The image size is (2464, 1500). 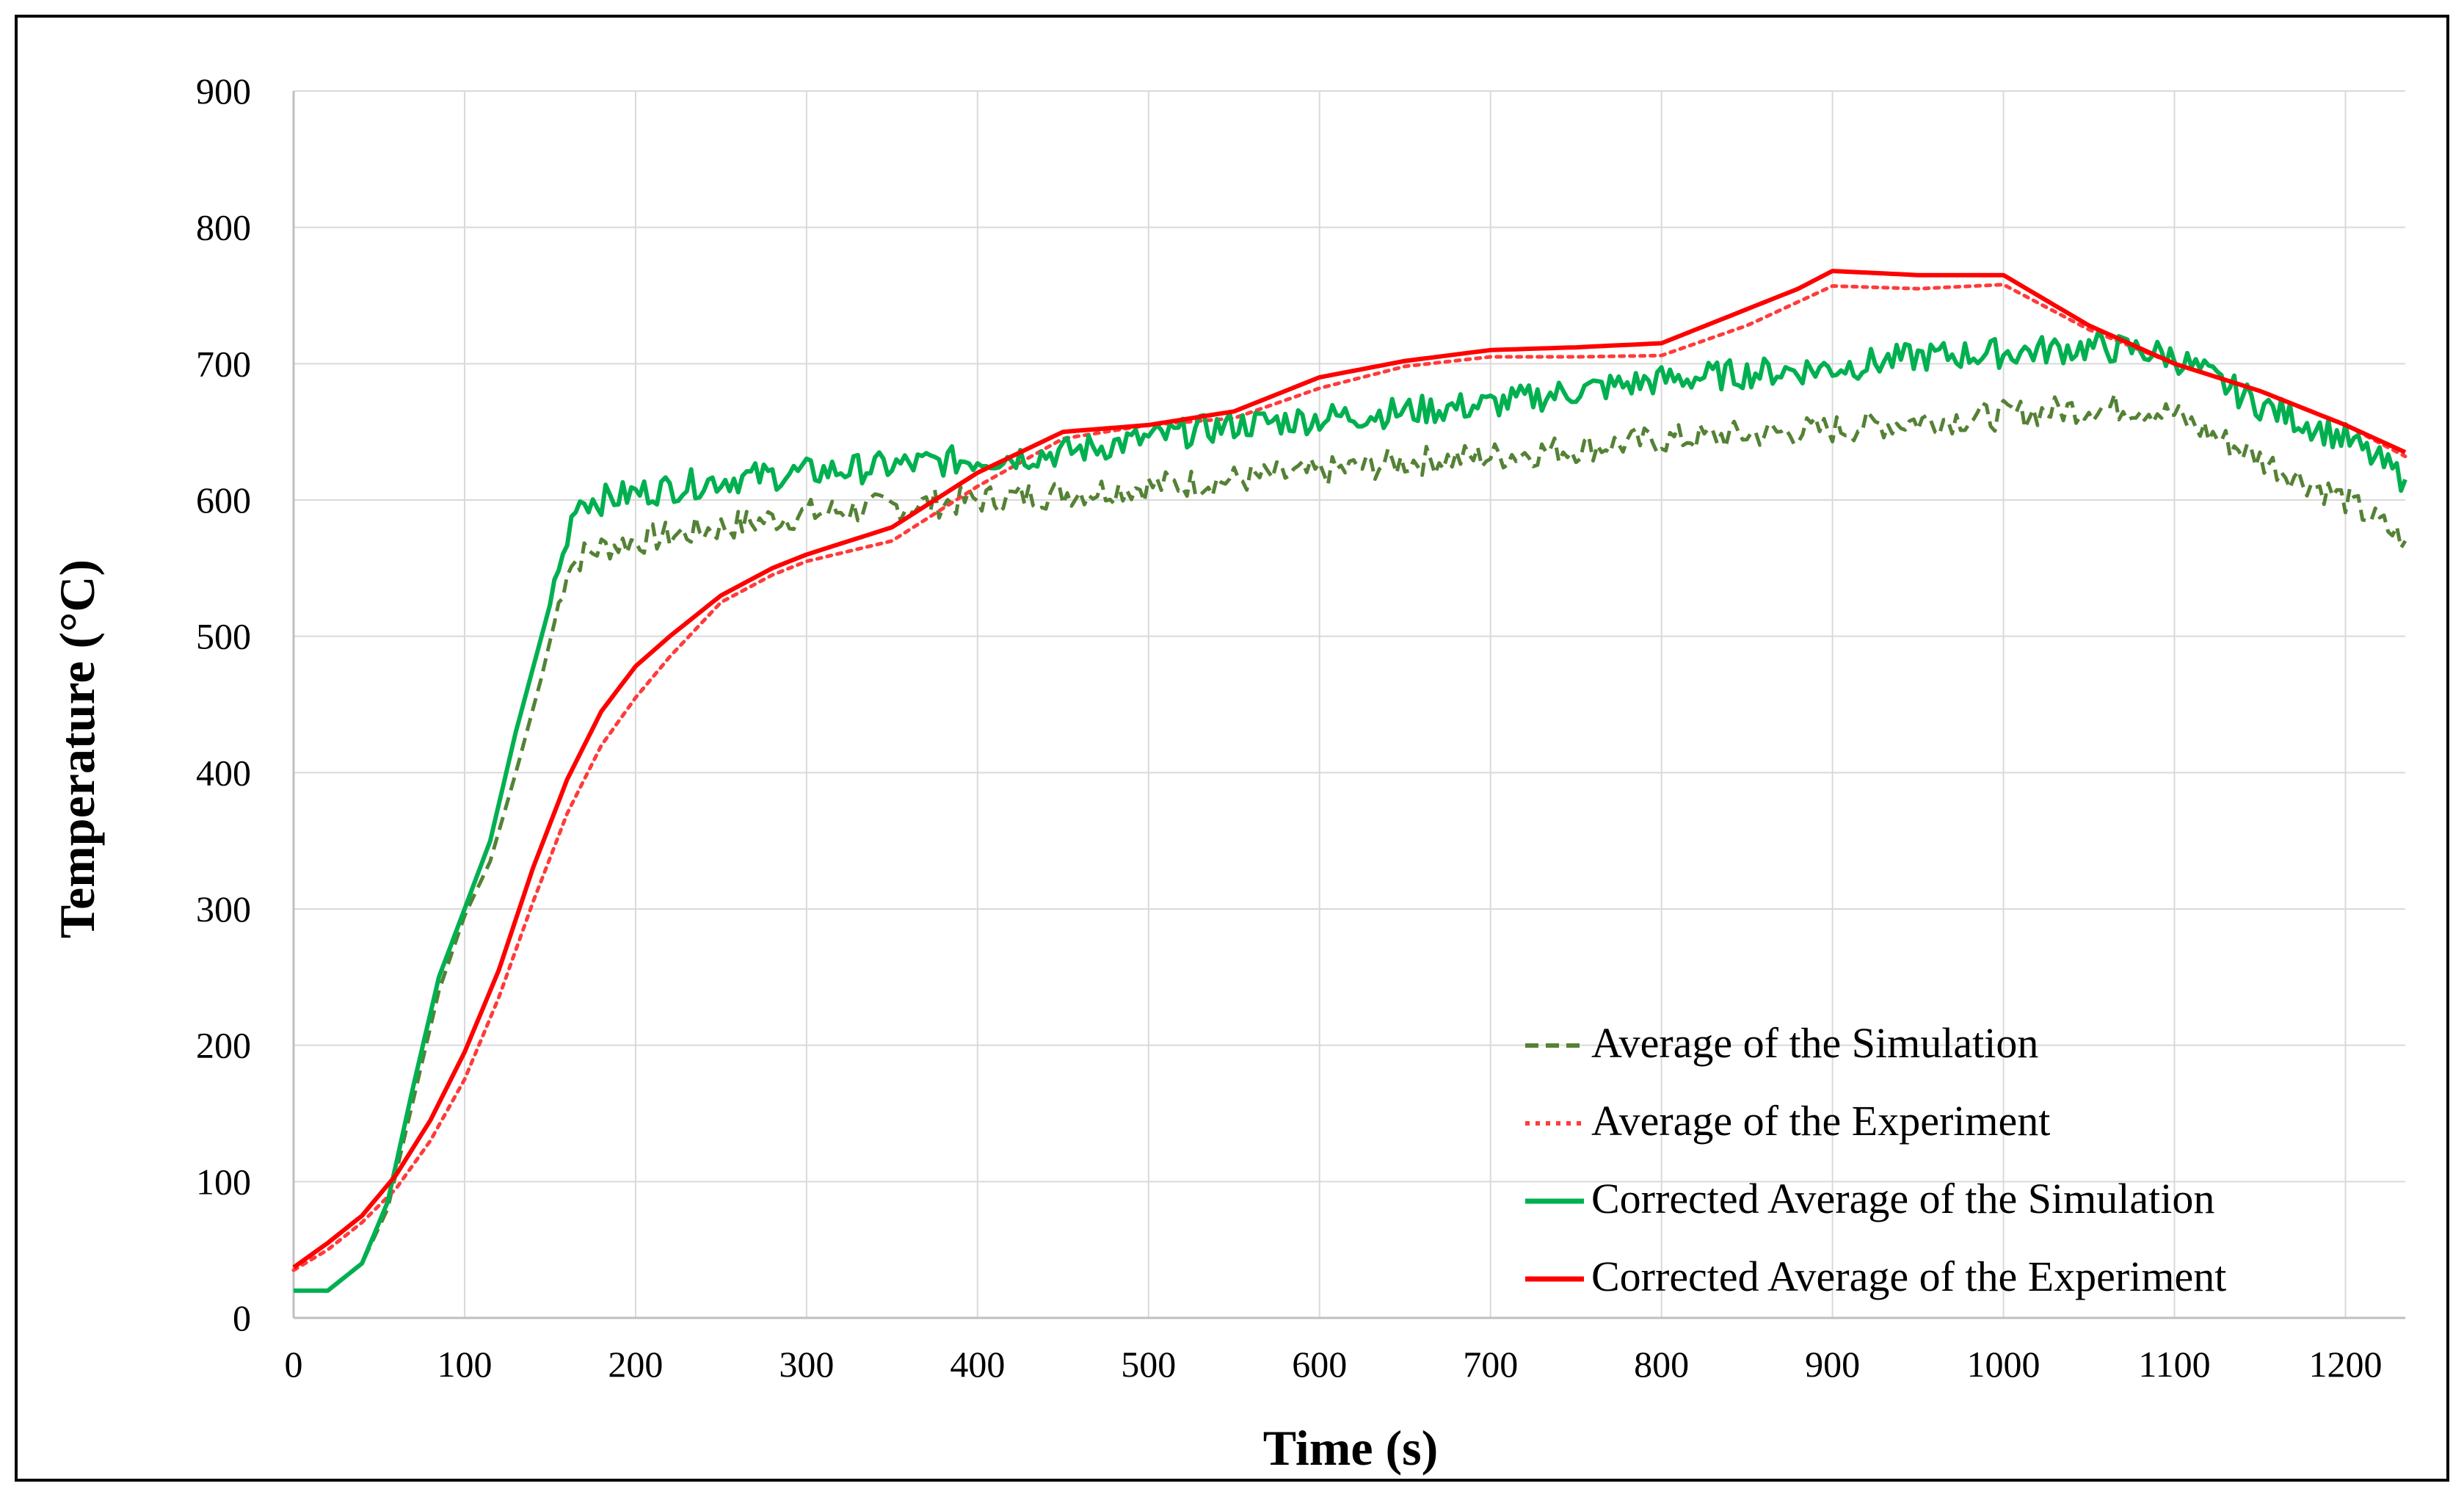 I want to click on legend-label: Corrected Average of the Simulation, so click(x=1902, y=1199).